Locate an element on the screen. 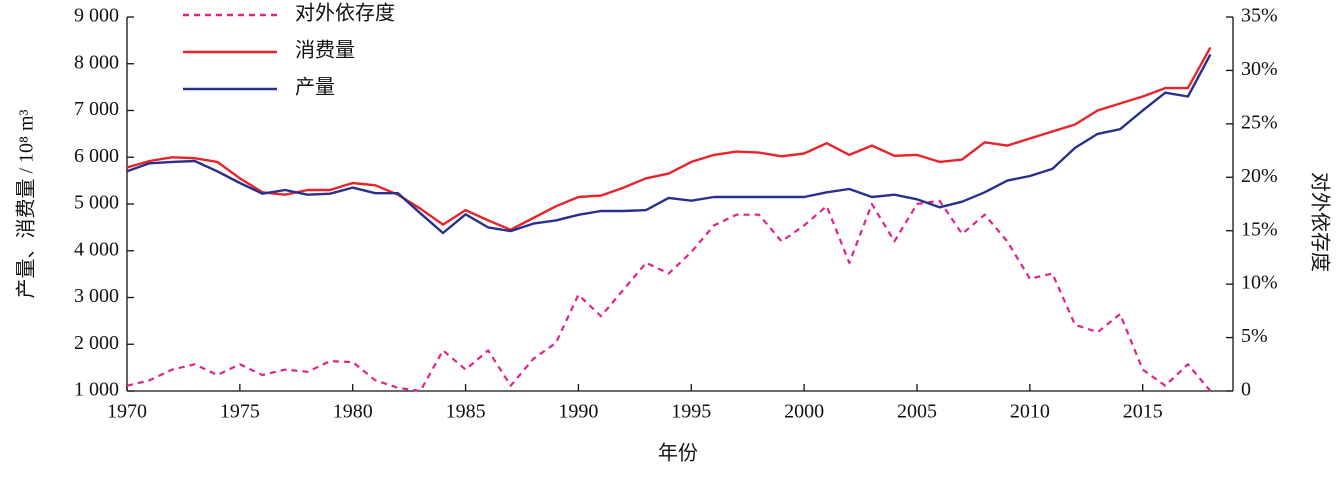 The image size is (1336, 484). y2-axis-label: 对外依存度 is located at coordinates (1319, 222).